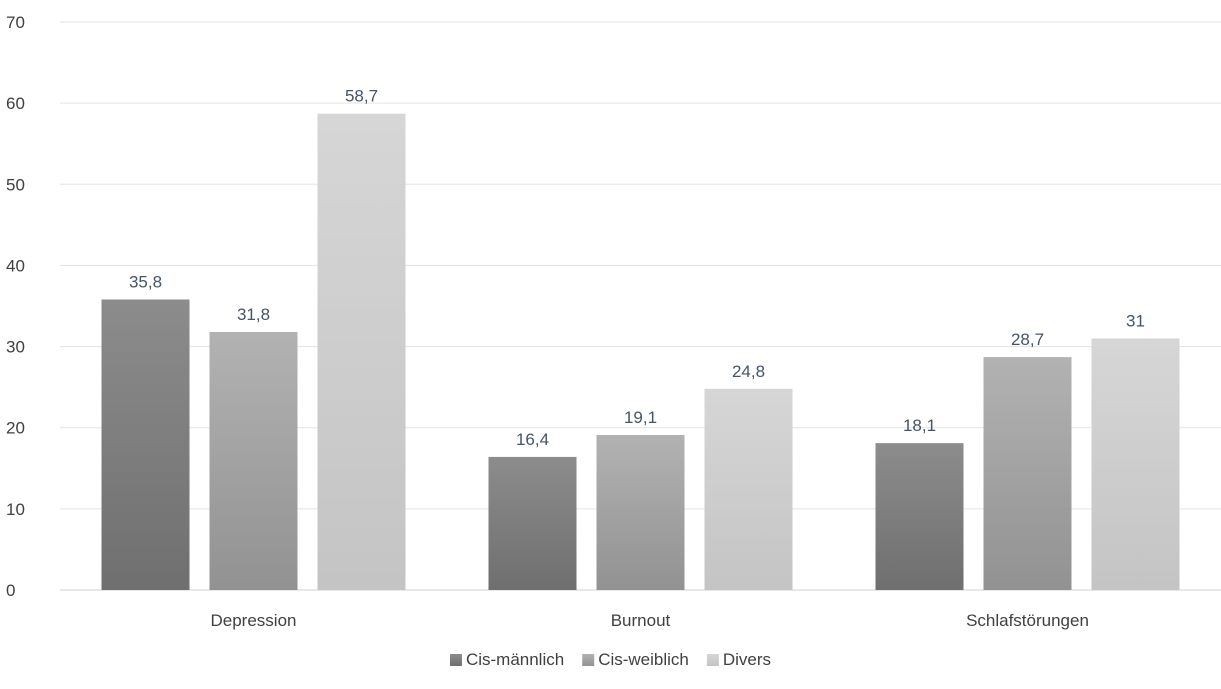 Image resolution: width=1221 pixels, height=689 pixels. Describe the element at coordinates (1135, 320) in the screenshot. I see `data-label: 31` at that location.